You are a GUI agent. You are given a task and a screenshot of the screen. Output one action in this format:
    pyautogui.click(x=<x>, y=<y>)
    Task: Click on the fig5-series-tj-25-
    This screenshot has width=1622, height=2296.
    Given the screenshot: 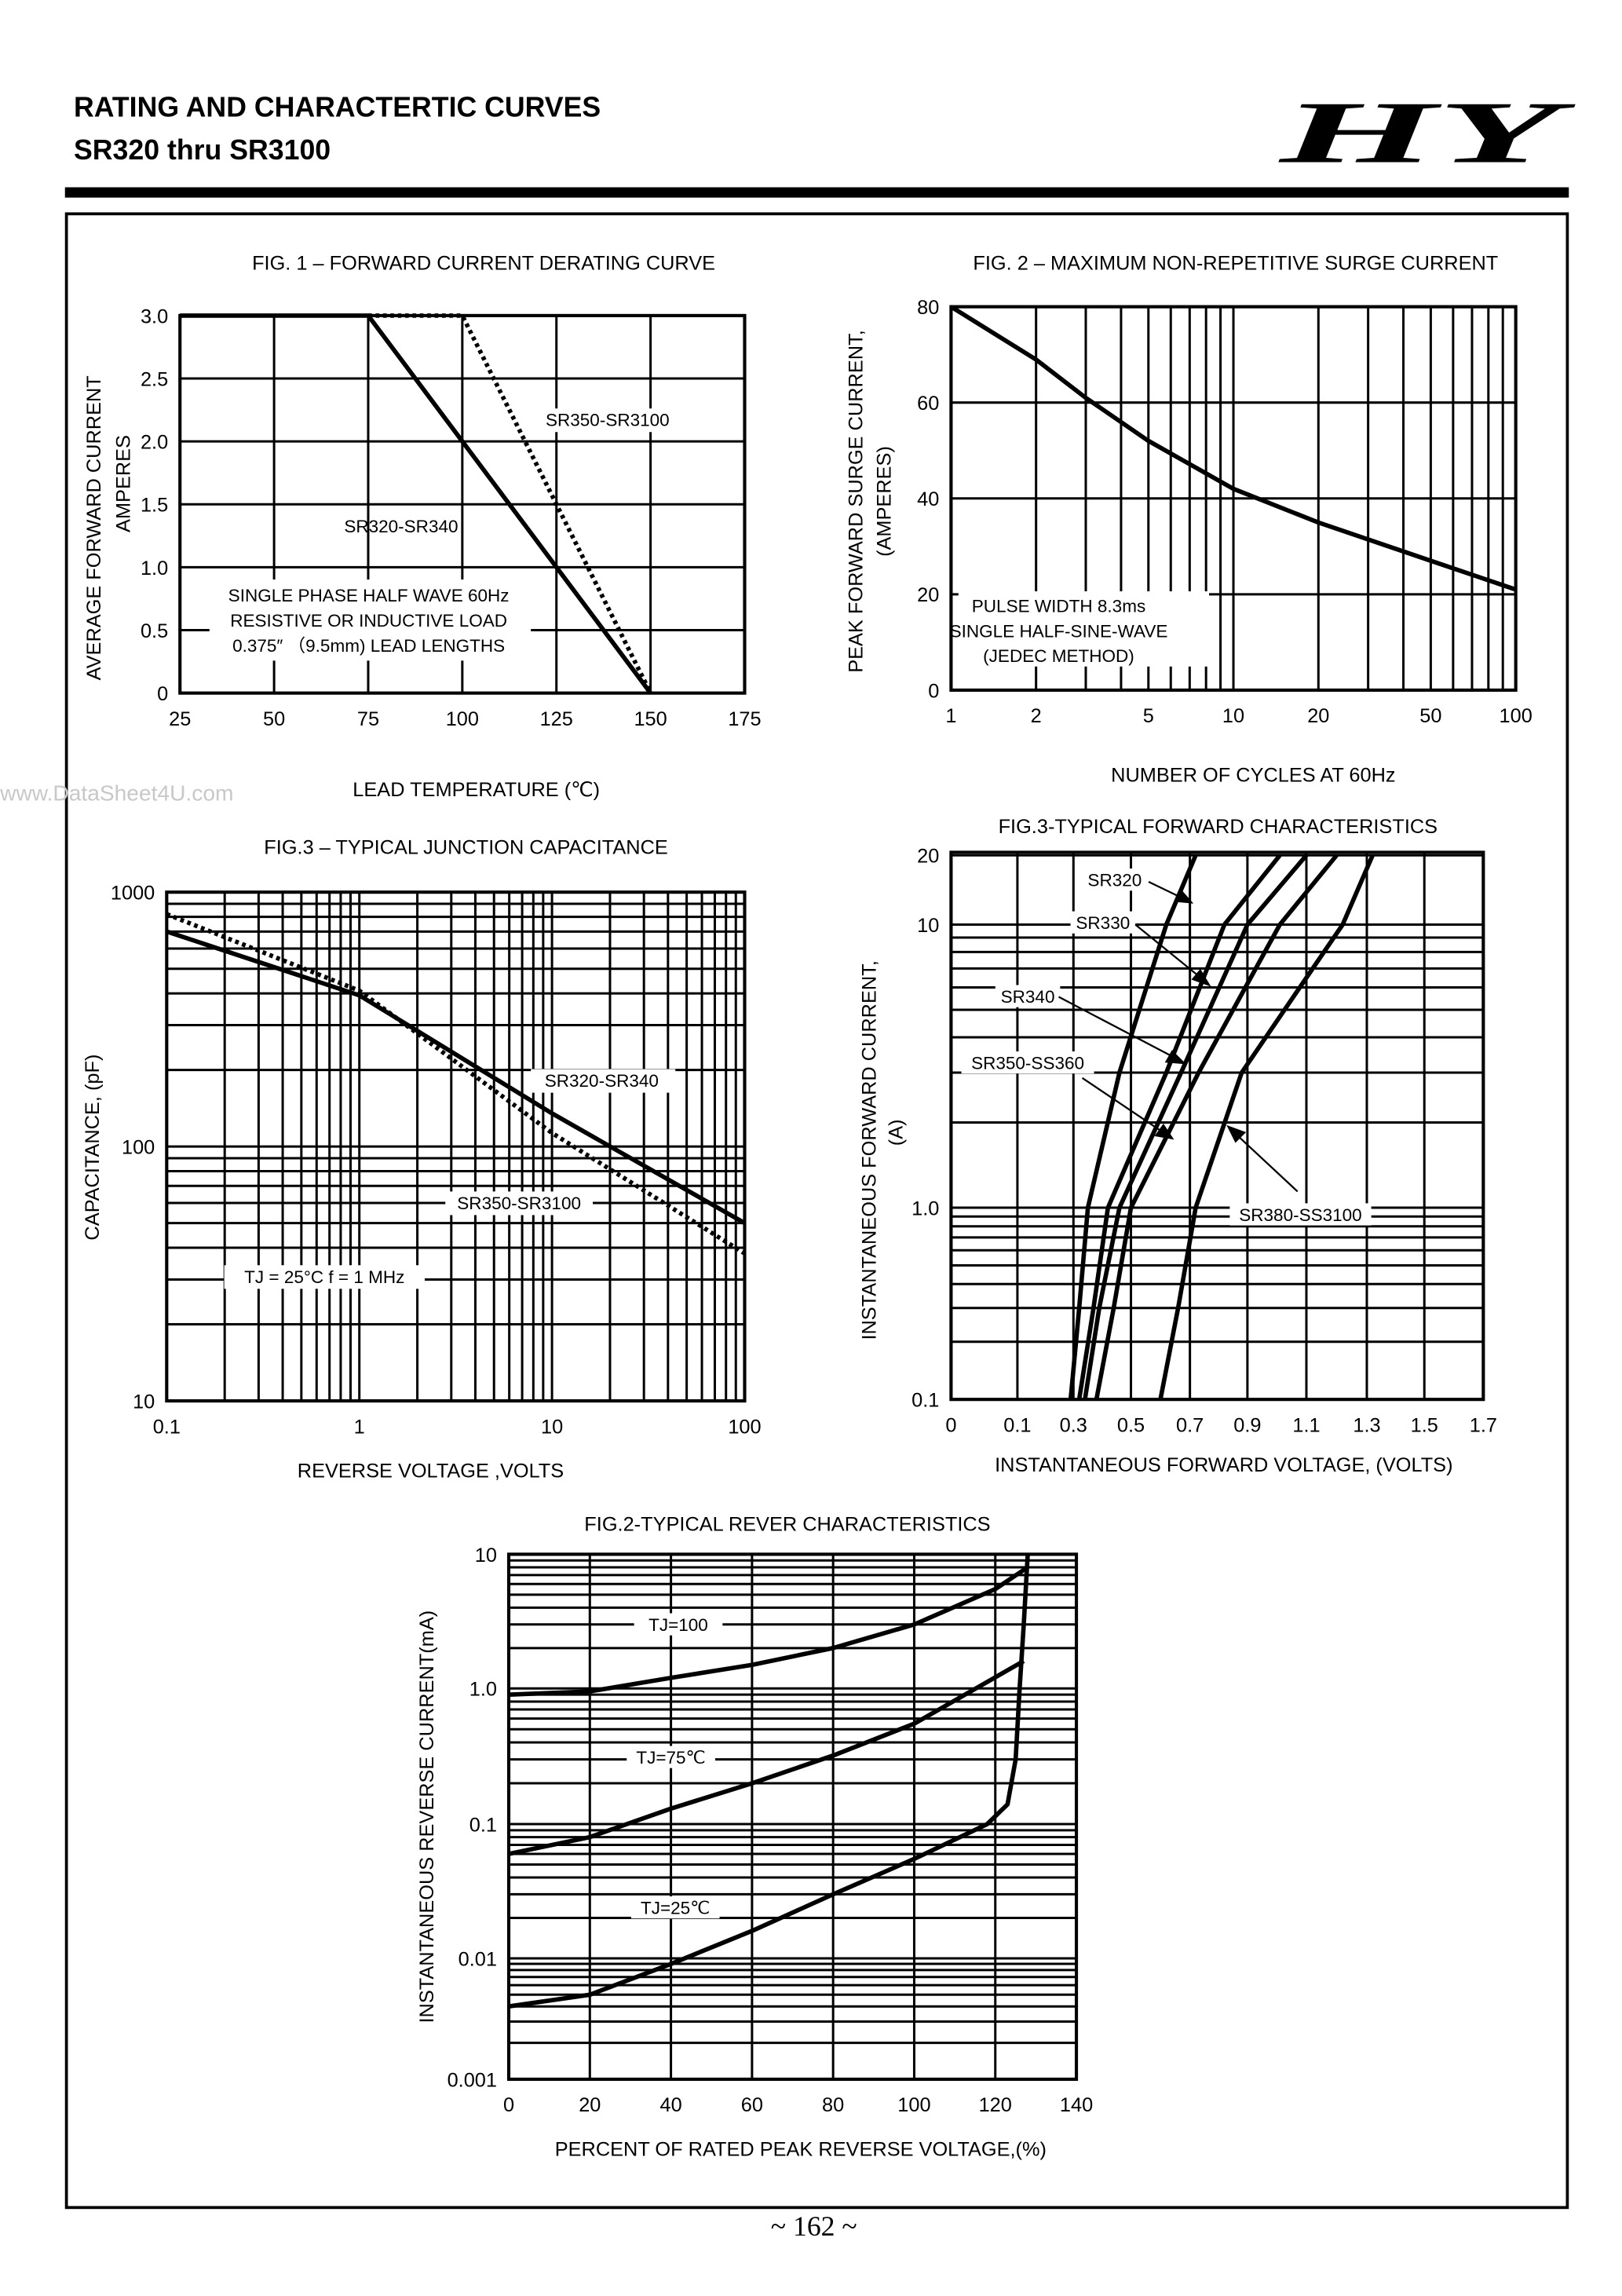 What is the action you would take?
    pyautogui.click(x=769, y=1781)
    